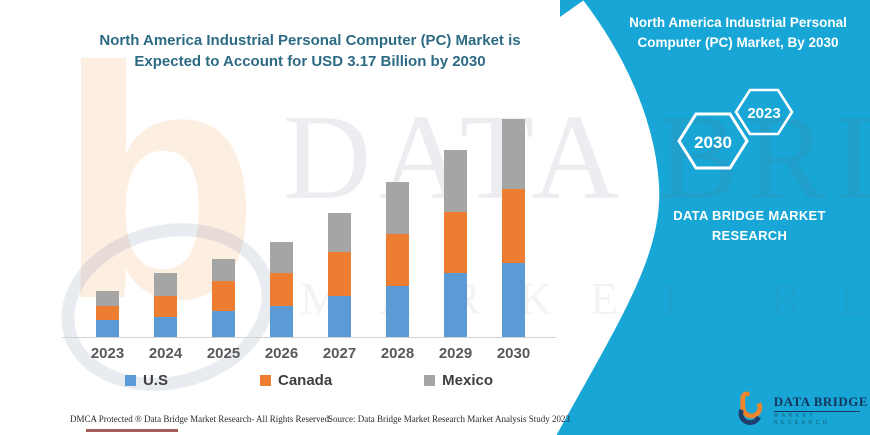  What do you see at coordinates (750, 408) in the screenshot?
I see `data-bridge-logo-icon` at bounding box center [750, 408].